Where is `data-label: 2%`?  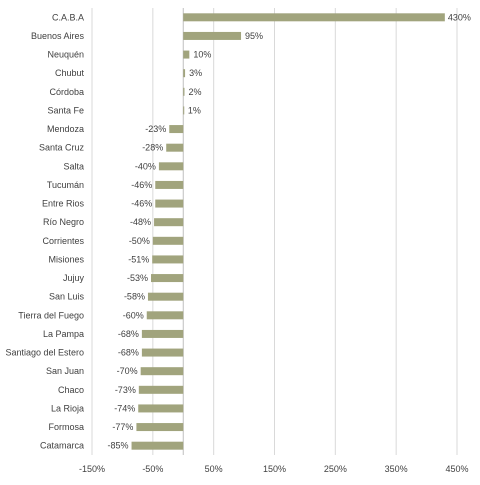 data-label: 2% is located at coordinates (194, 92).